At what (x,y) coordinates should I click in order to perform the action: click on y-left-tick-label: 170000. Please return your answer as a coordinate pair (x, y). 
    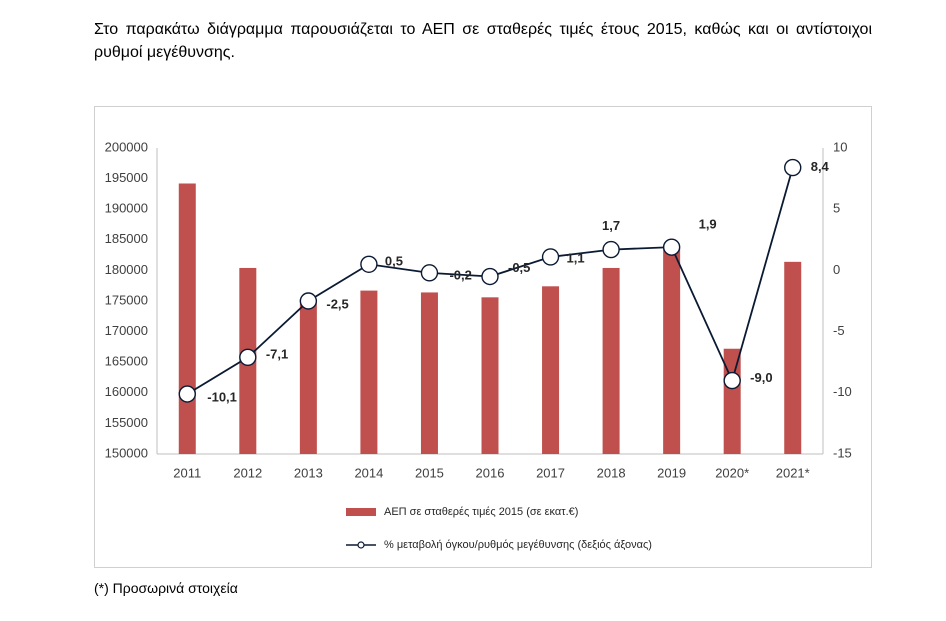
    Looking at the image, I should click on (126, 330).